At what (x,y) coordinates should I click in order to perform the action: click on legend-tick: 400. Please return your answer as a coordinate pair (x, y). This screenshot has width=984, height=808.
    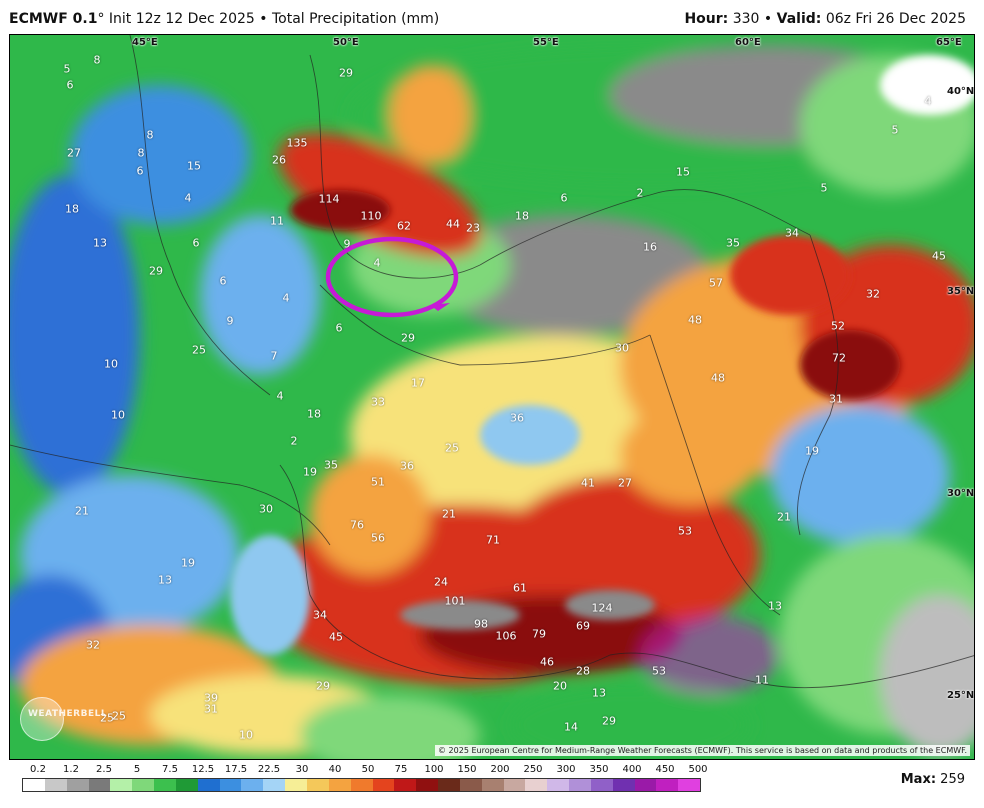
    Looking at the image, I should click on (632, 769).